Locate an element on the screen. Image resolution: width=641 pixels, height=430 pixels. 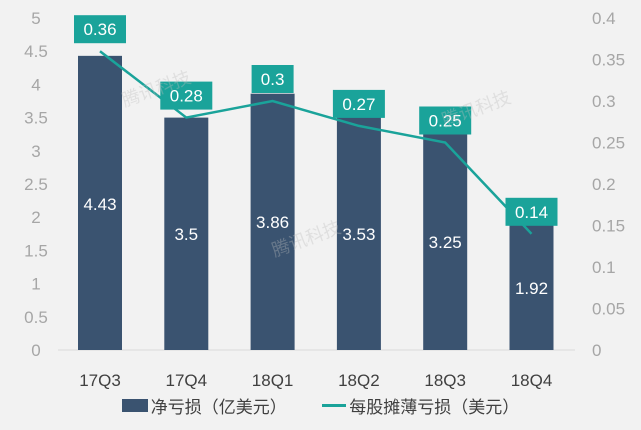
right-tick-label: 0.3 is located at coordinates (604, 101).